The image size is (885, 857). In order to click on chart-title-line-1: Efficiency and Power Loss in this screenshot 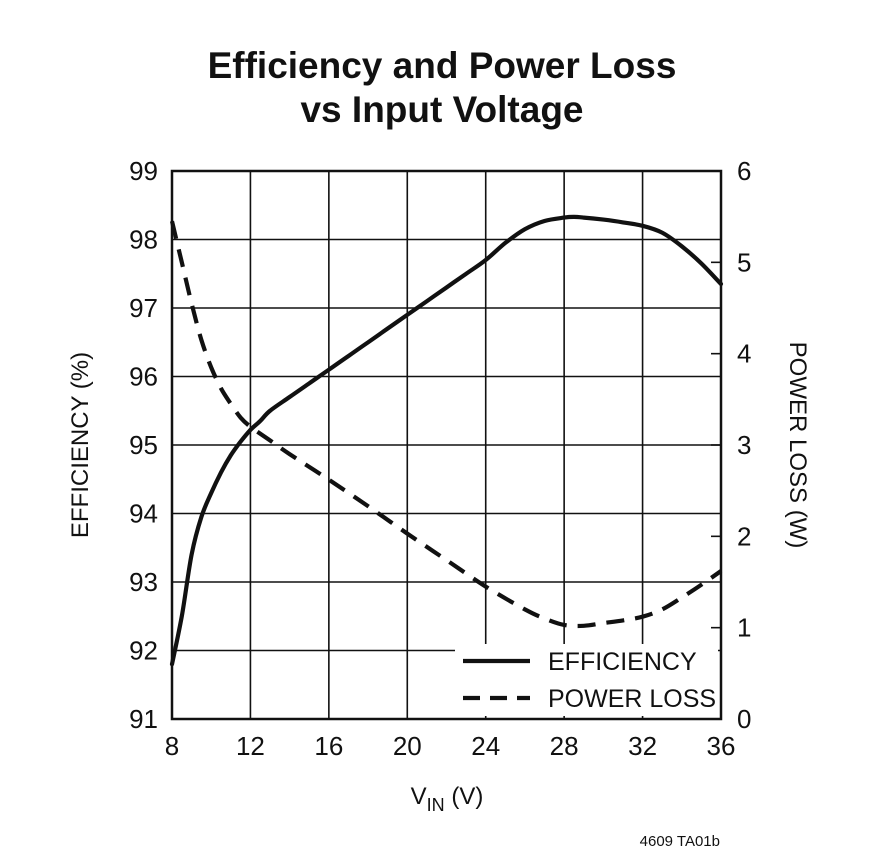, I will do `click(442, 65)`.